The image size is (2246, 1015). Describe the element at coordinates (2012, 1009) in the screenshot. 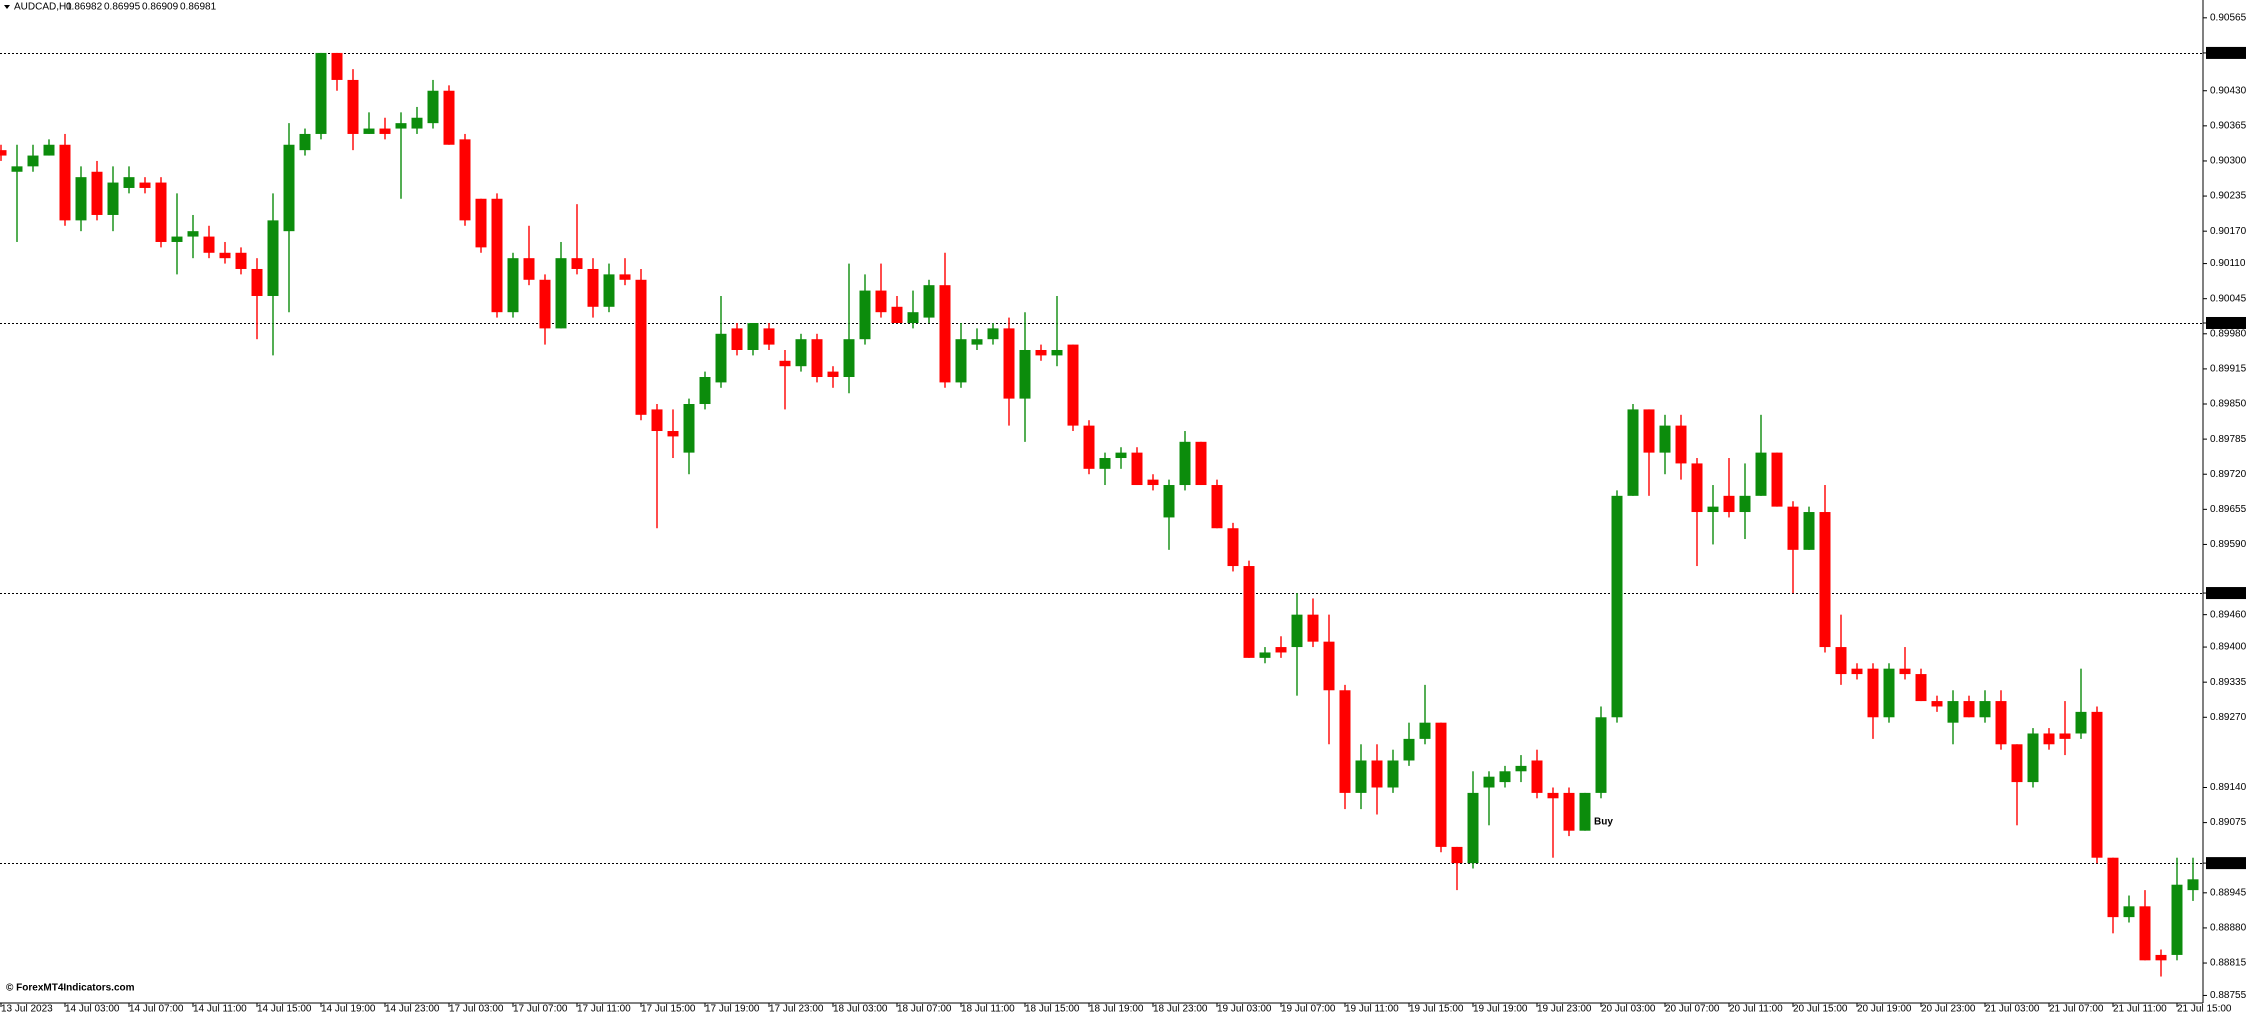

I see `x-tick-label: 21 Jul 03:00` at that location.